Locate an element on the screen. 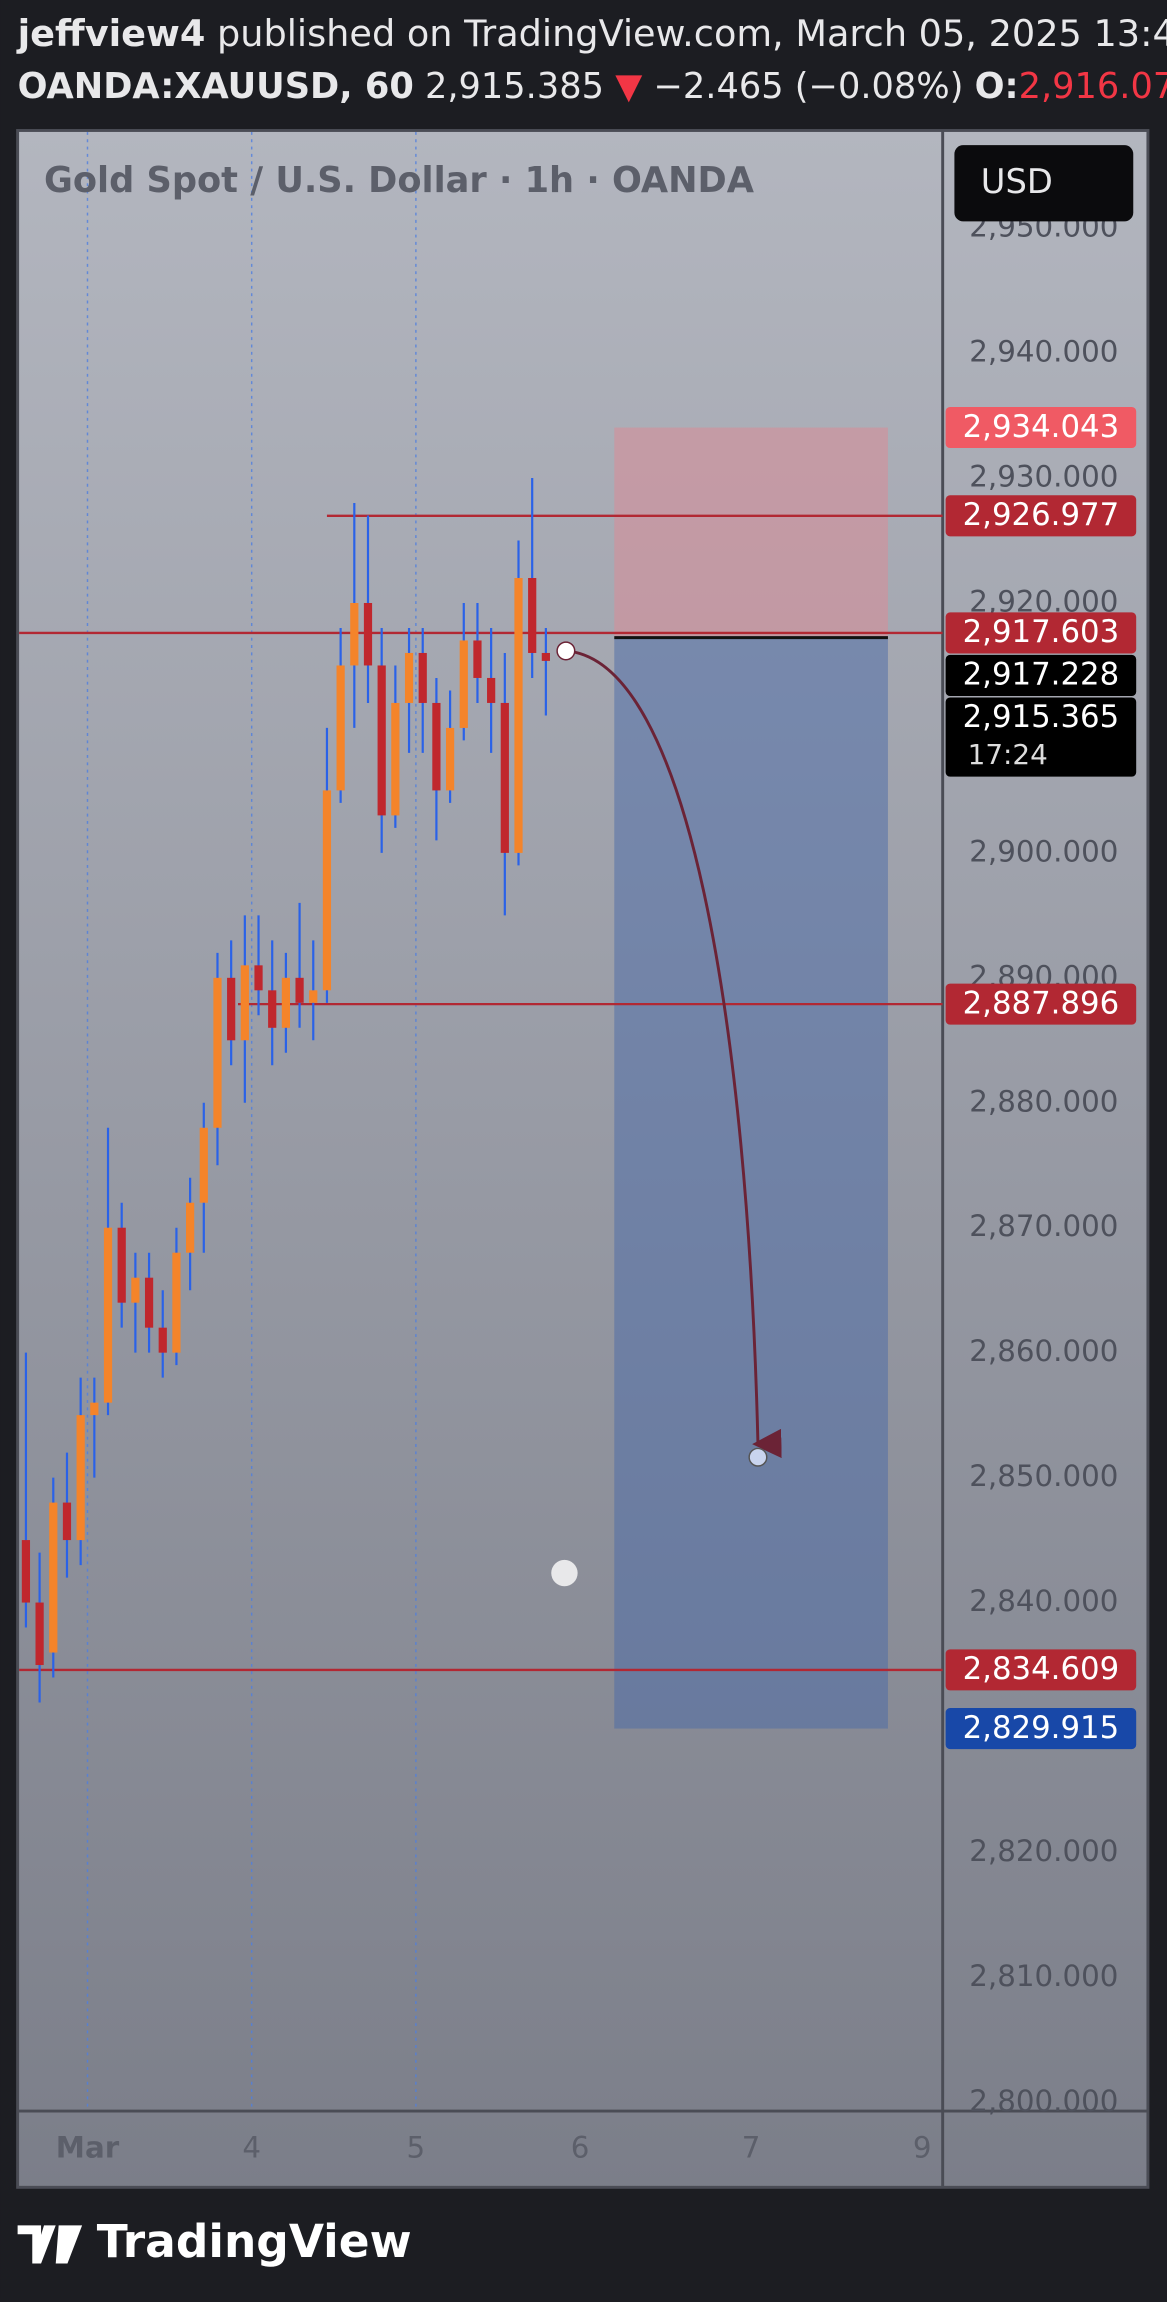 The height and width of the screenshot is (2302, 1167). y-tick-label: 2,870.000 is located at coordinates (1043, 1226).